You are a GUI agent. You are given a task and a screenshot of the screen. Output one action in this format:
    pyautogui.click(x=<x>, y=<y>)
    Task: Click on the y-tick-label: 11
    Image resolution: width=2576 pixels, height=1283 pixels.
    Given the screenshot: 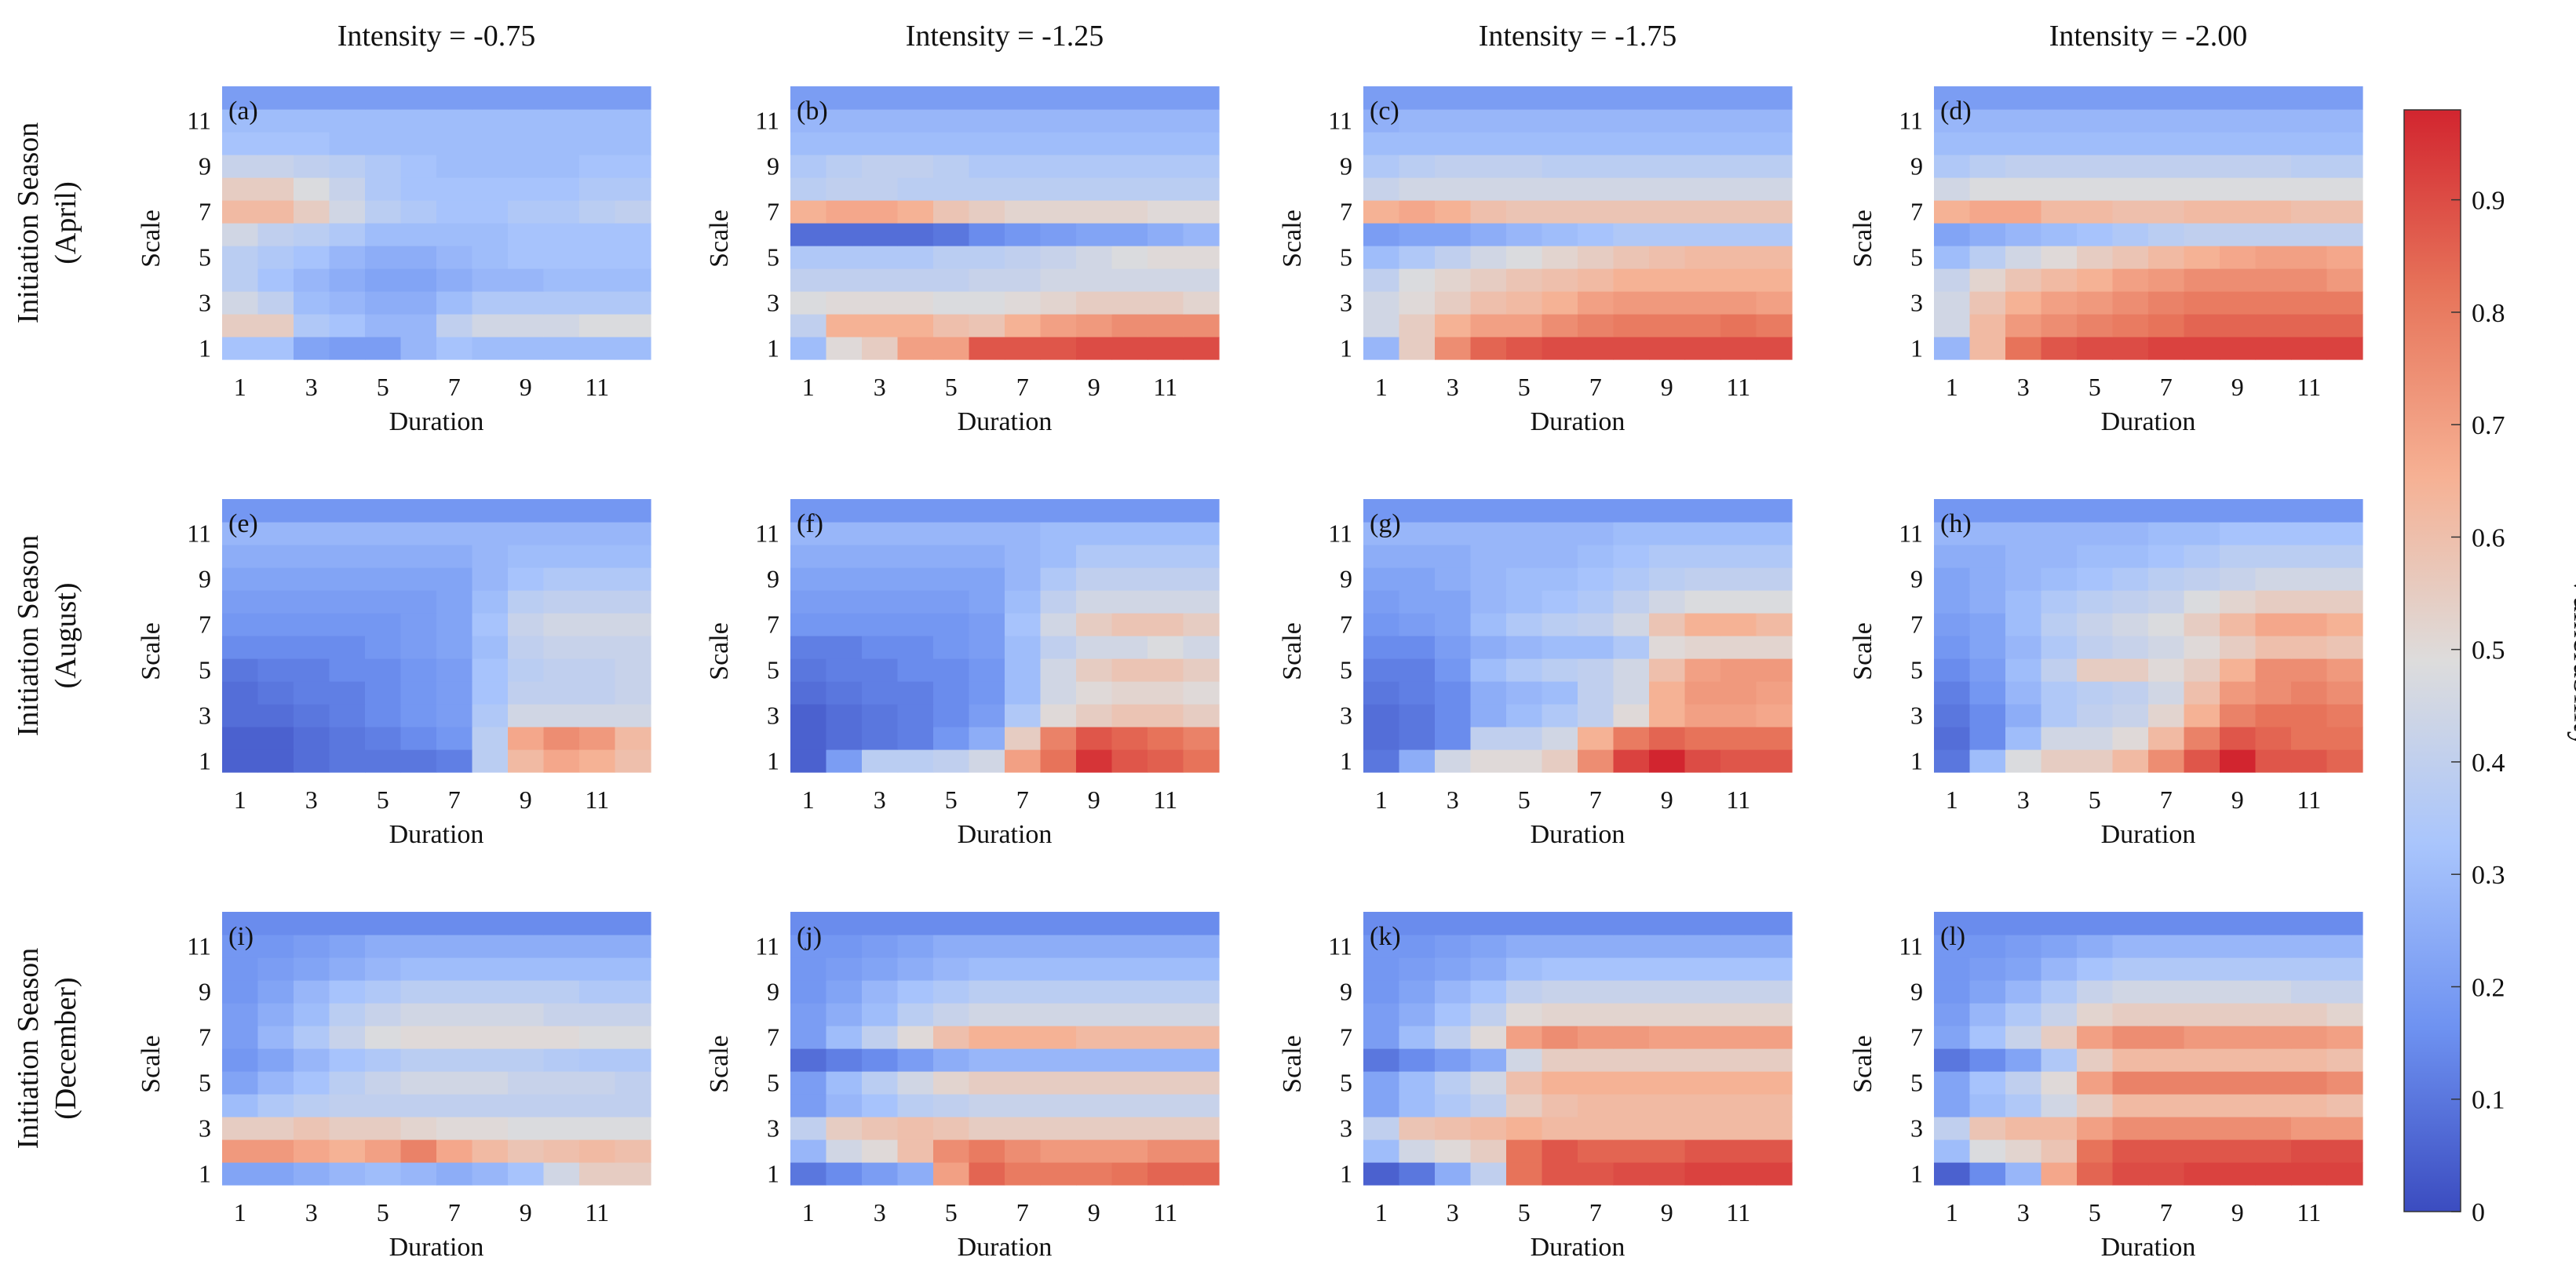 What is the action you would take?
    pyautogui.click(x=1340, y=121)
    